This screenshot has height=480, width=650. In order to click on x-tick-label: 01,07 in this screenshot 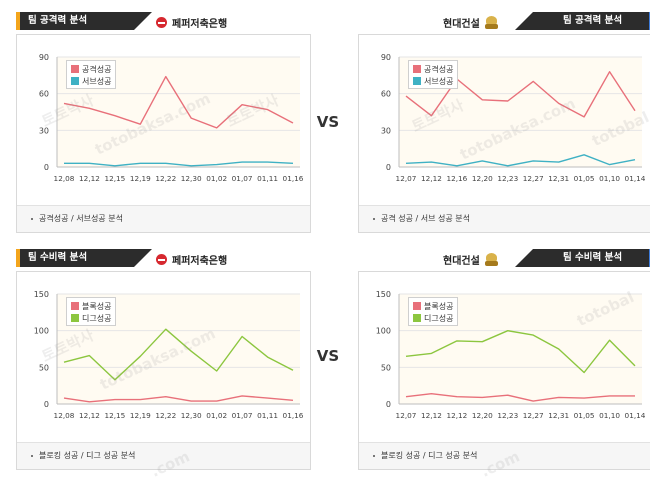, I will do `click(242, 415)`.